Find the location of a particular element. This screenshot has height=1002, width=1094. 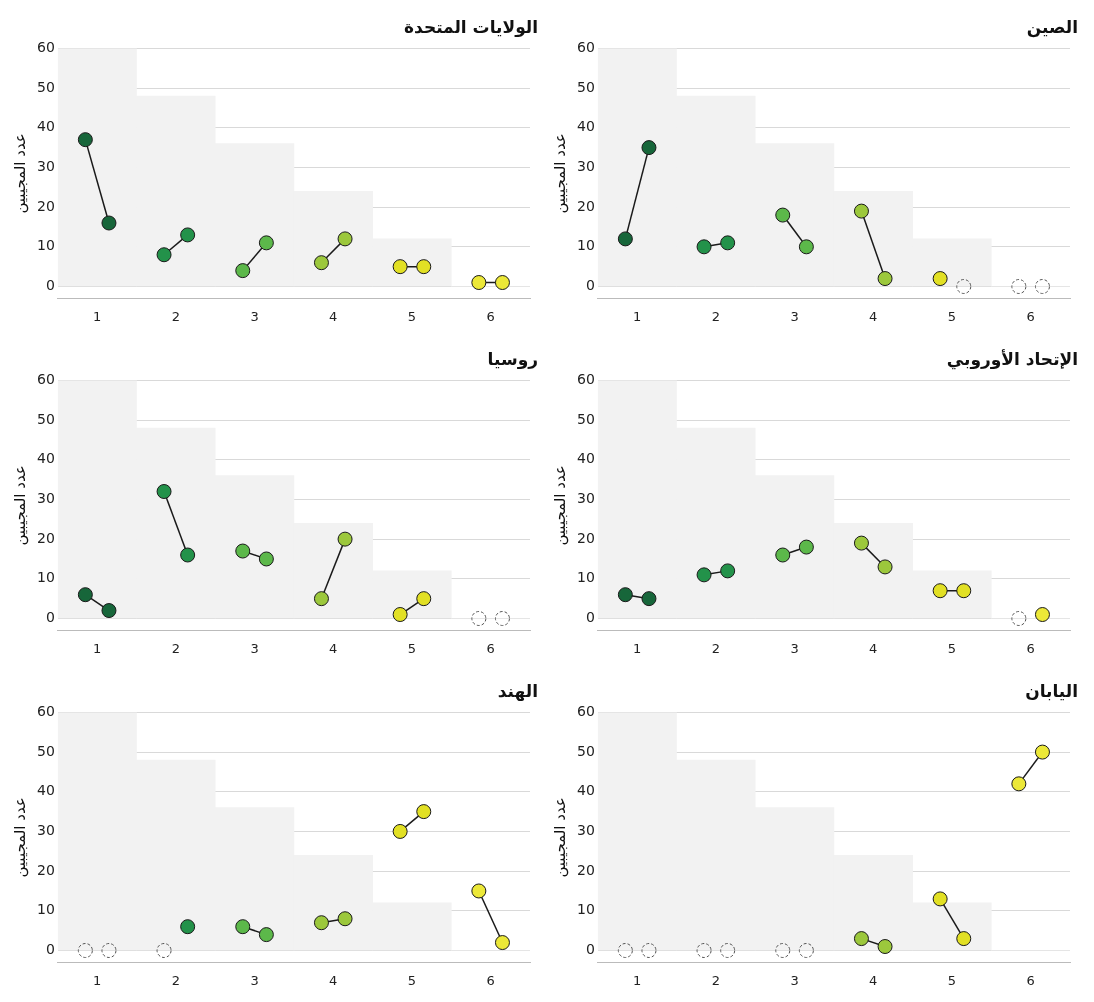

chart-title: الهند is located at coordinates (517, 691).